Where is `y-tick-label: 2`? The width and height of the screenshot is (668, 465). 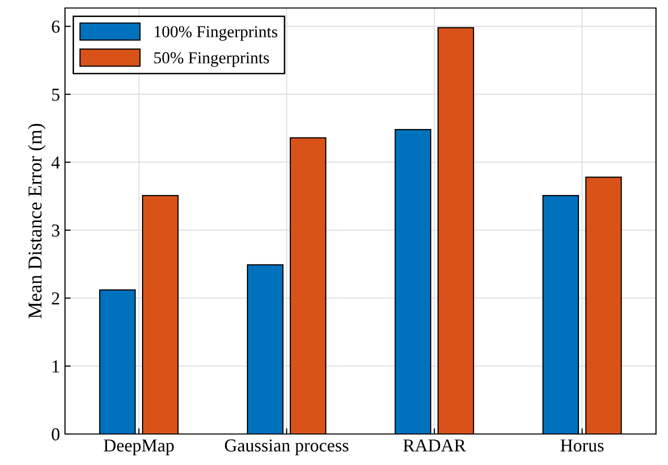 y-tick-label: 2 is located at coordinates (56, 298).